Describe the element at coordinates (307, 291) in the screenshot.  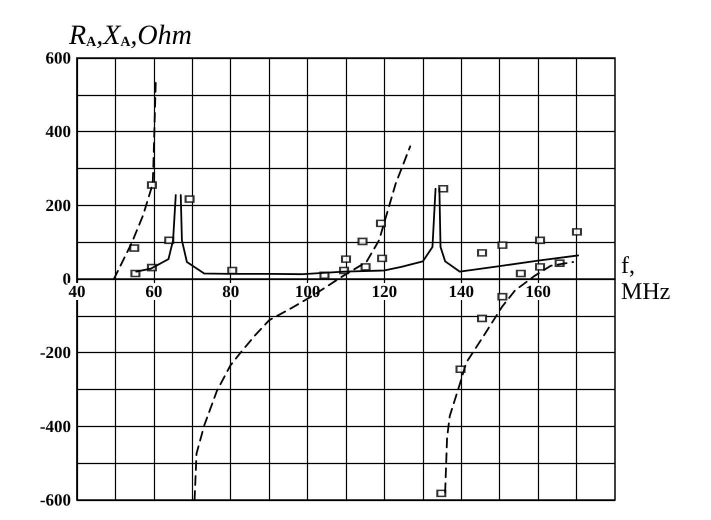
I see `x-tick-label: 100` at that location.